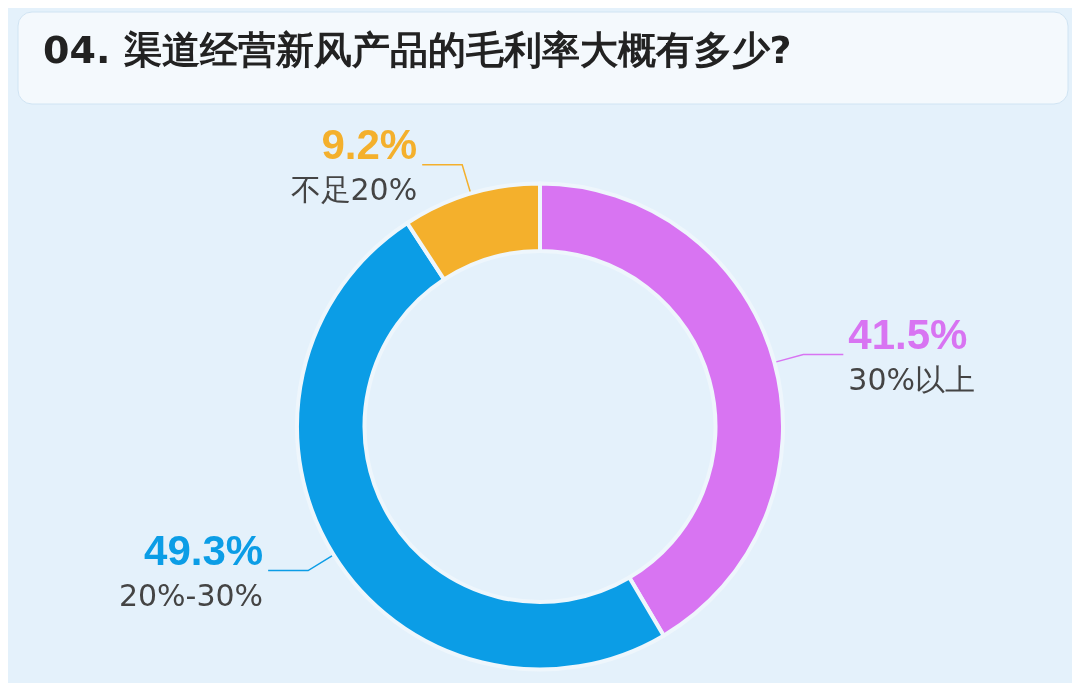 Image resolution: width=1080 pixels, height=691 pixels. I want to click on slice-label: 20%-30%, so click(191, 596).